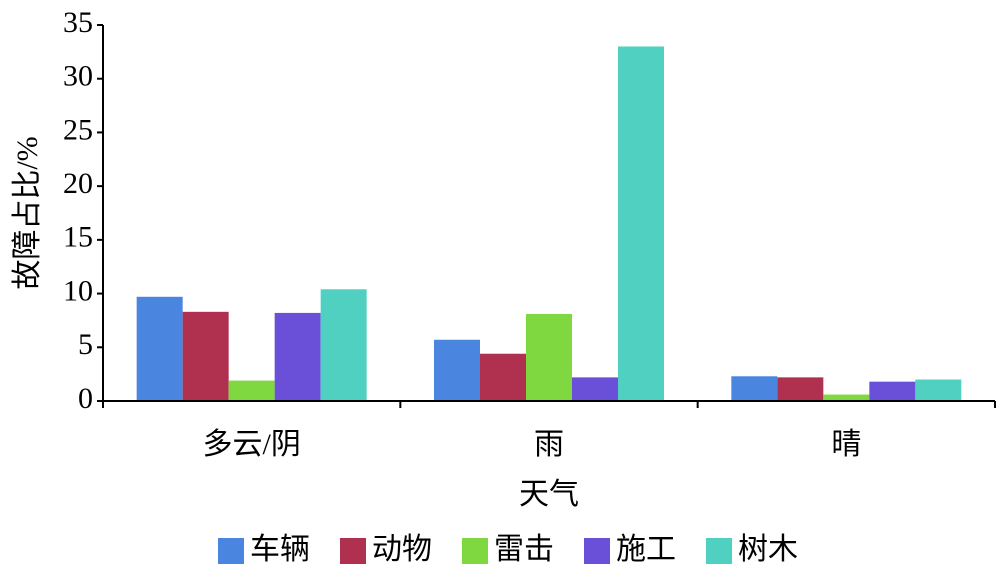 The height and width of the screenshot is (577, 1000). I want to click on legend-label: 施工, so click(646, 549).